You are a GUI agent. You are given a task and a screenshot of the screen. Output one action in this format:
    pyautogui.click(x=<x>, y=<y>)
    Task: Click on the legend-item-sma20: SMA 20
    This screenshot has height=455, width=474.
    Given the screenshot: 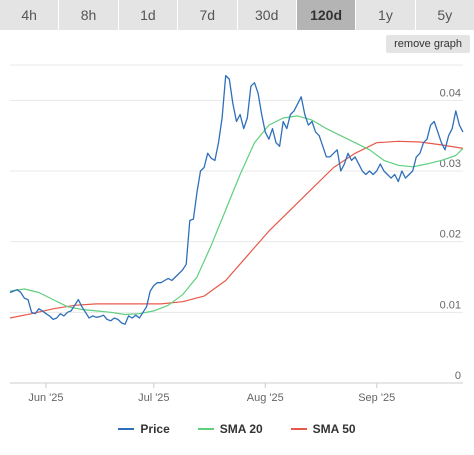 What is the action you would take?
    pyautogui.click(x=230, y=429)
    